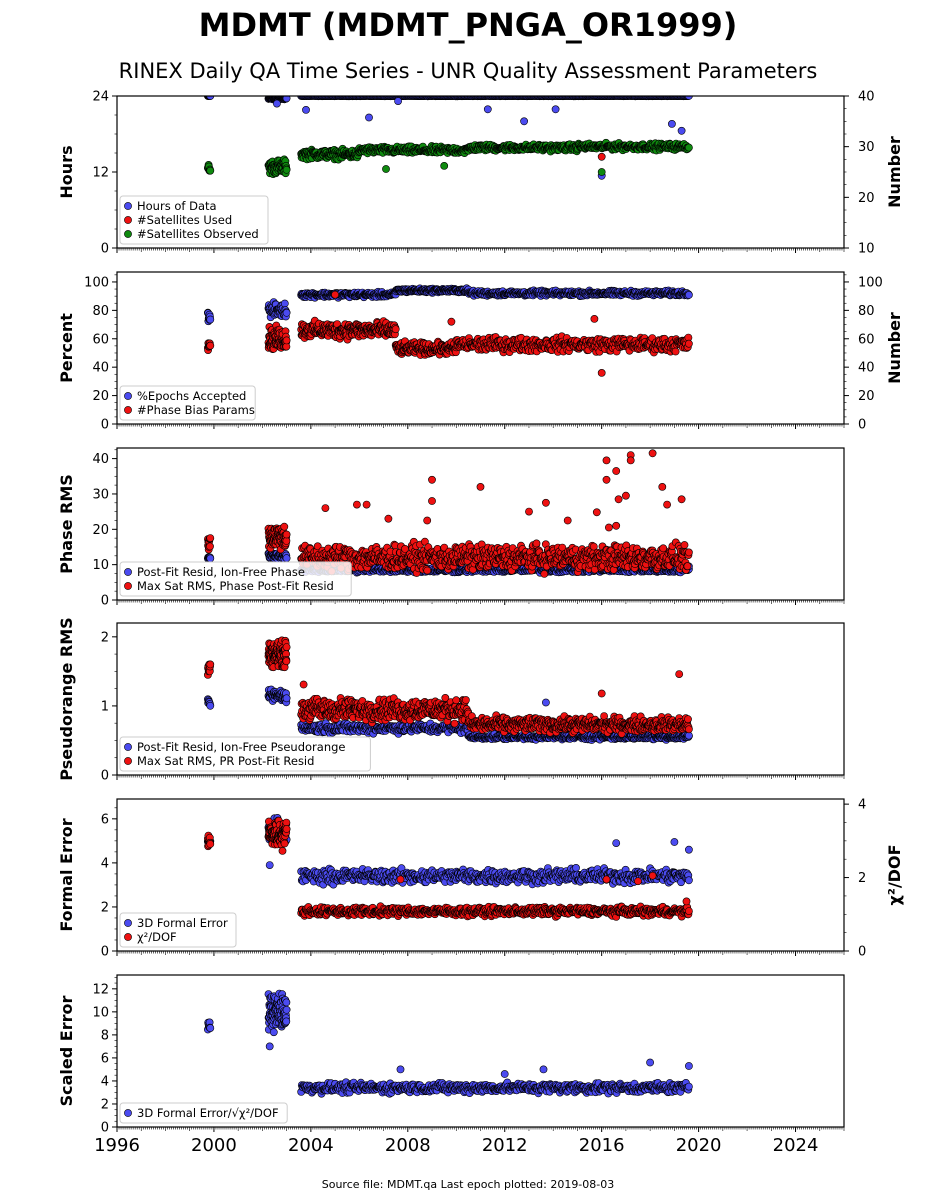 This screenshot has width=937, height=1200. Describe the element at coordinates (870, 282) in the screenshot. I see `y-right-tick-label: 100` at that location.